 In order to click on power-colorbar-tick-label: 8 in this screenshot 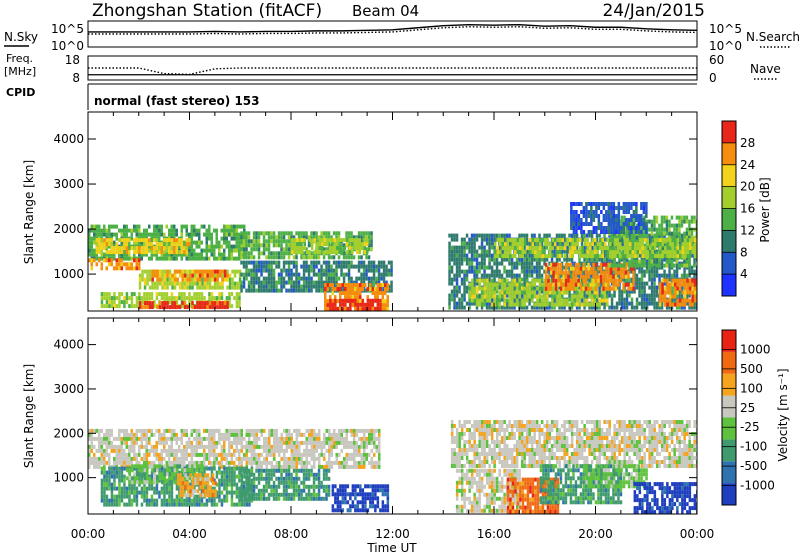, I will do `click(744, 252)`.